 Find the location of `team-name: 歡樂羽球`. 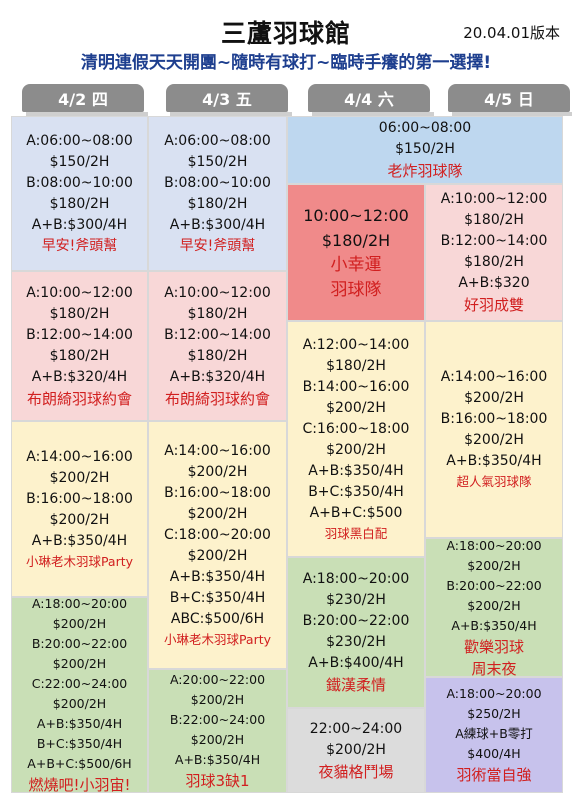

team-name: 歡樂羽球 is located at coordinates (493, 646).